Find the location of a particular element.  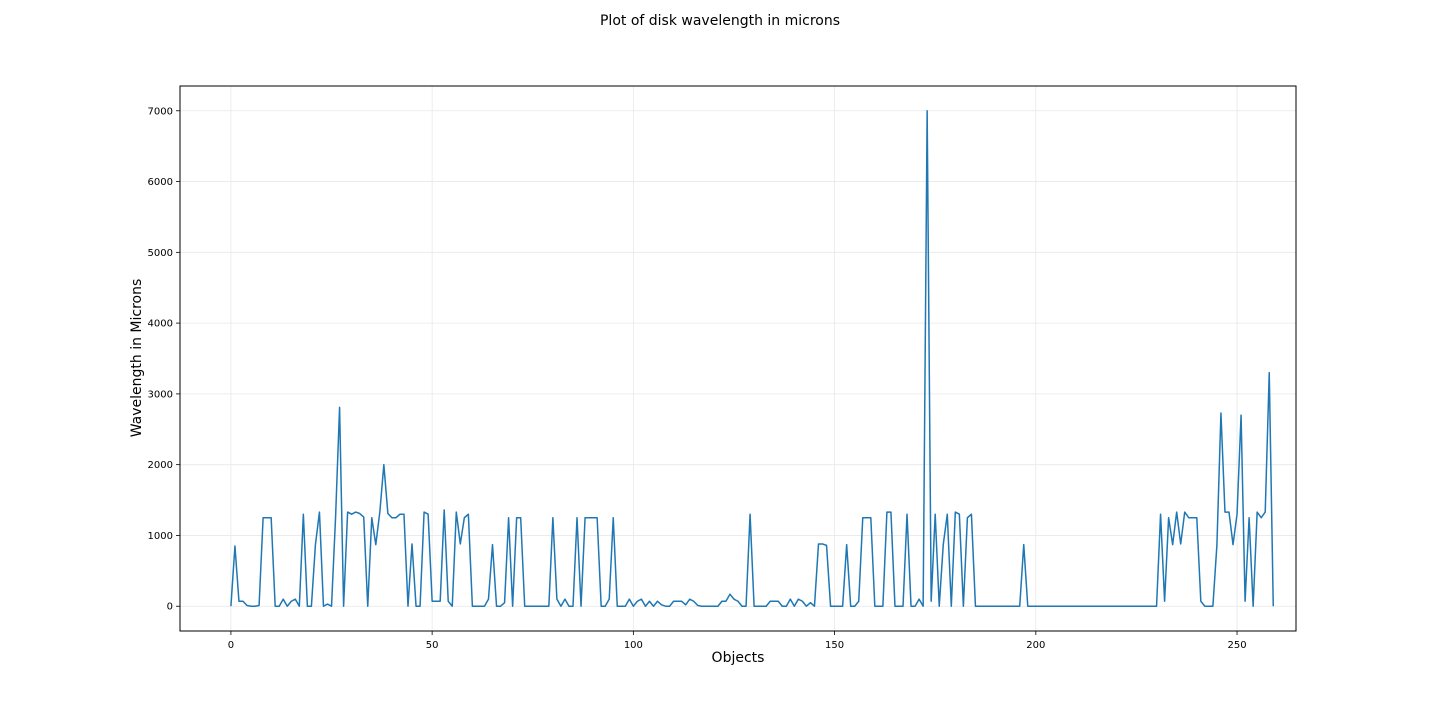

y-tick-label: 1000 is located at coordinates (160, 536).